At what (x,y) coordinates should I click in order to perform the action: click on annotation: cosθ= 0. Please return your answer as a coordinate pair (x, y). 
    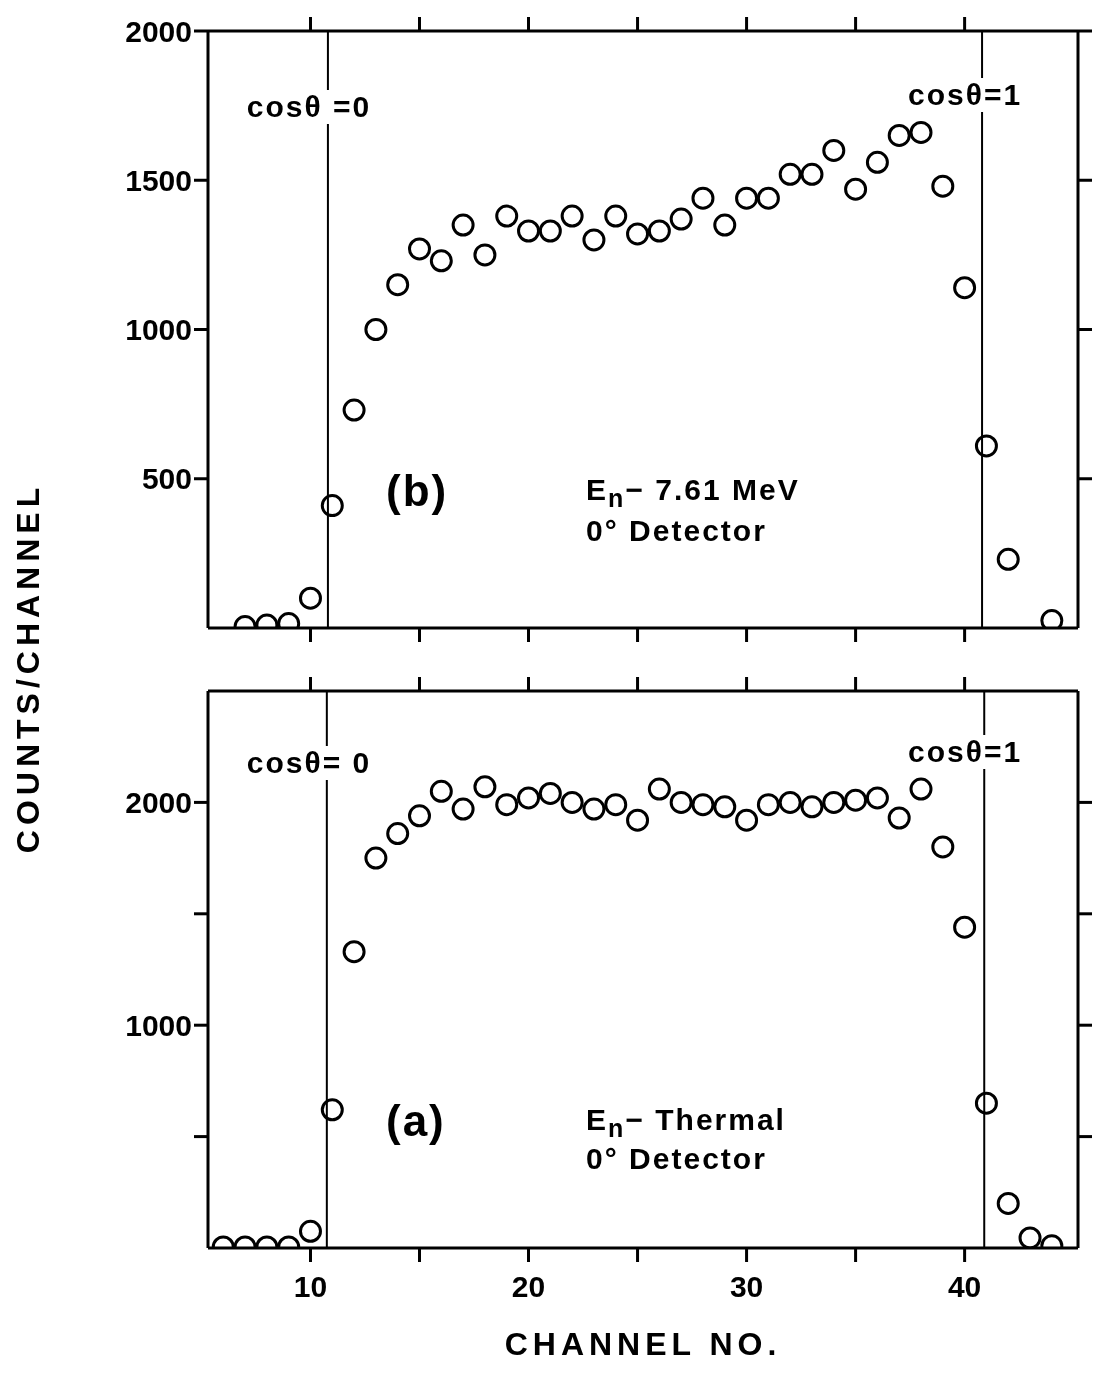
    Looking at the image, I should click on (309, 762).